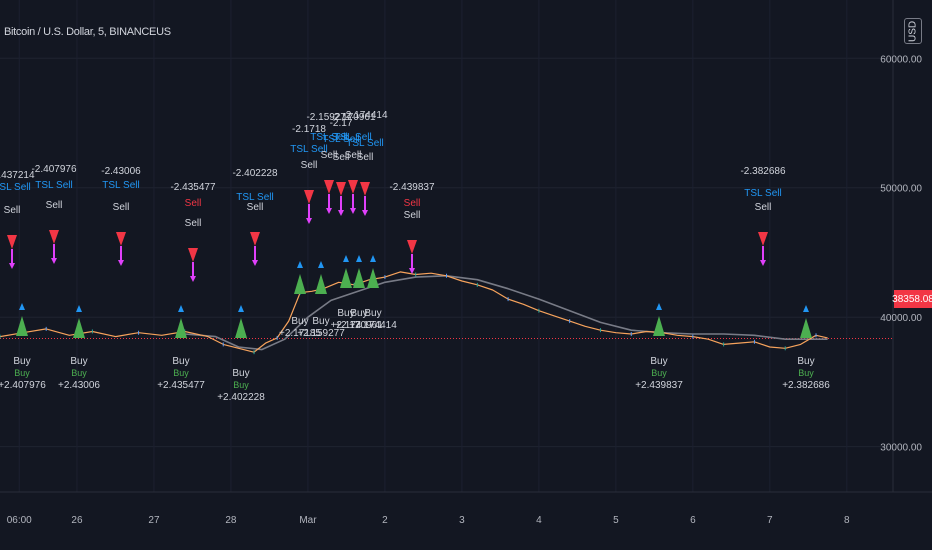 The image size is (932, 550). I want to click on buy-signal-value: +2.174, so click(346, 325).